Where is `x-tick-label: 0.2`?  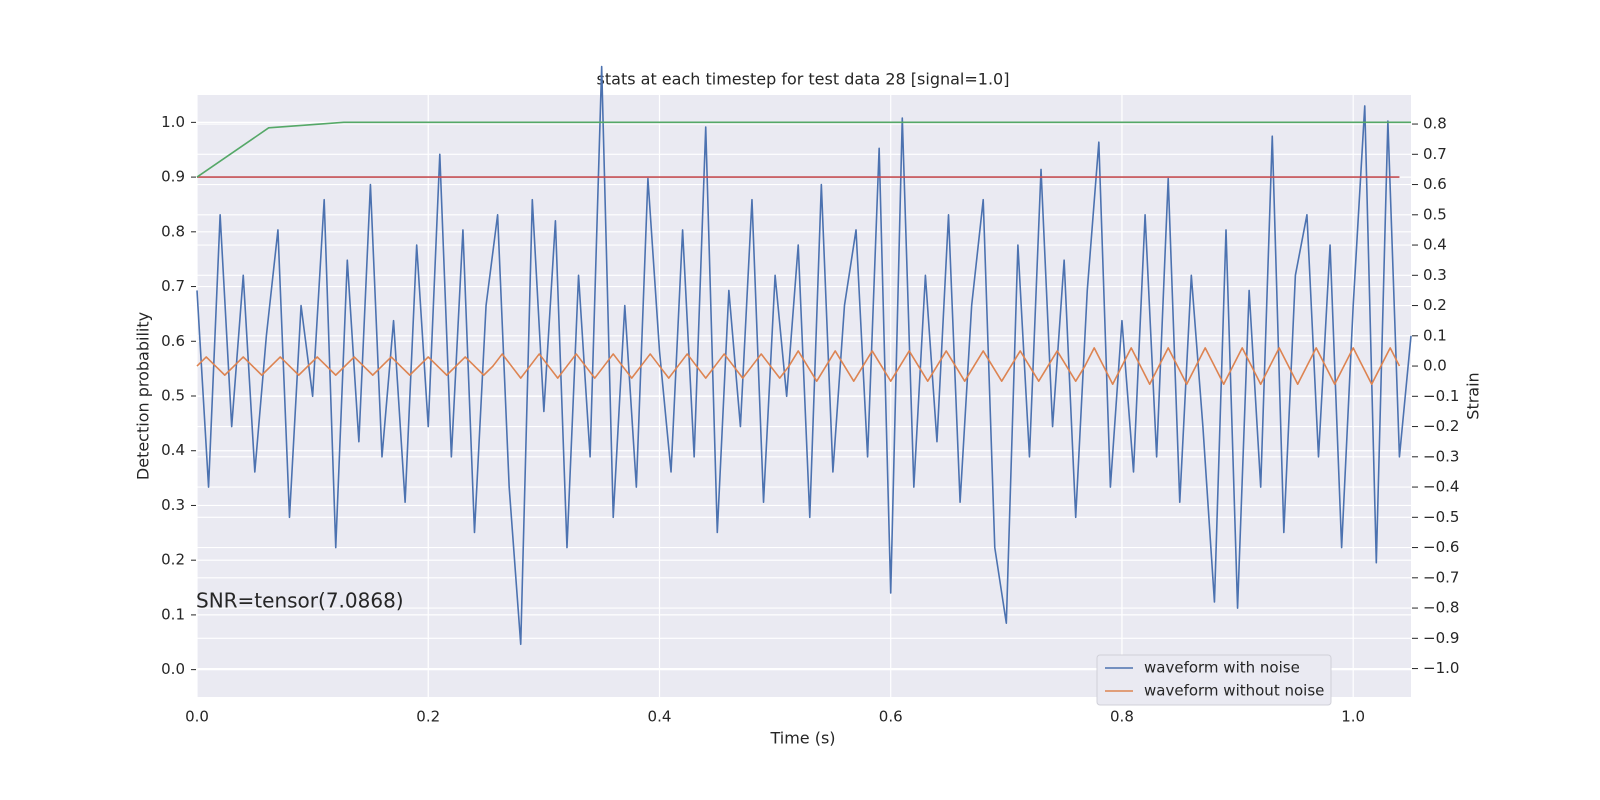
x-tick-label: 0.2 is located at coordinates (428, 717).